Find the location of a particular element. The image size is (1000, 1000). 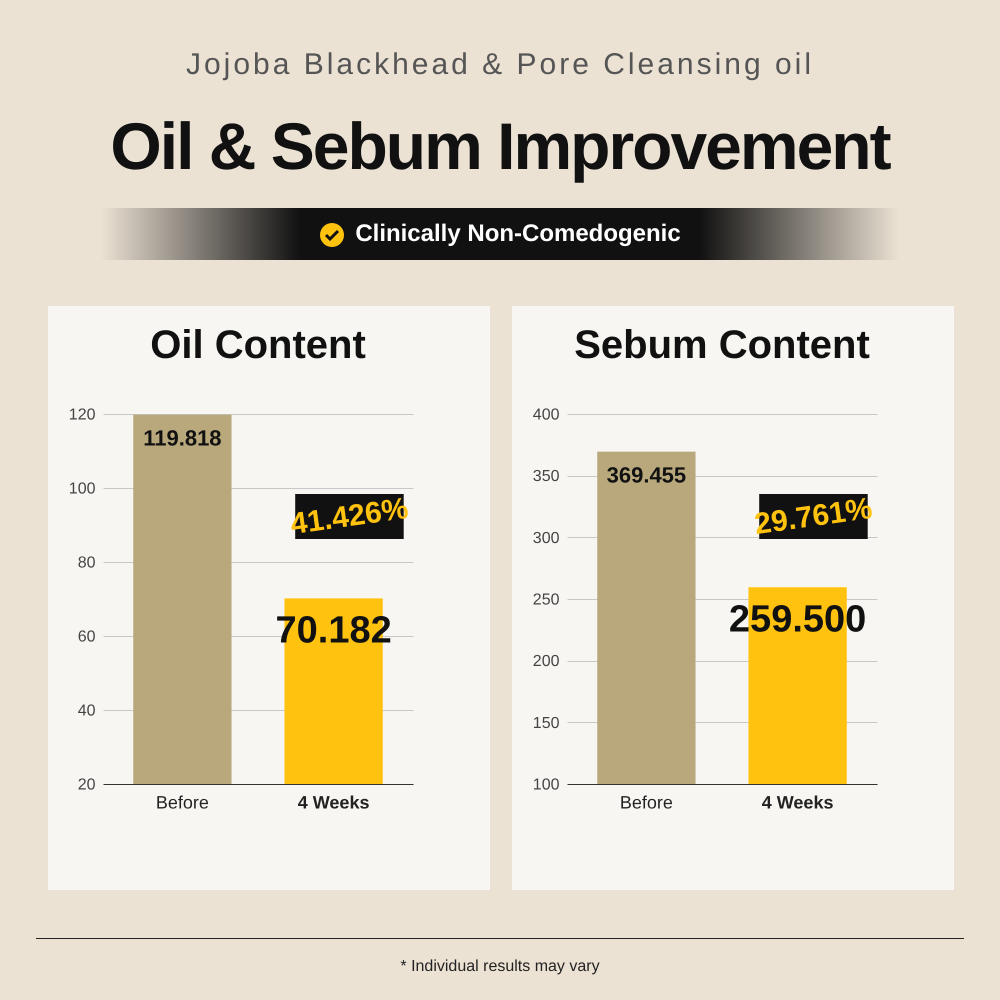

y-tick-label: 60 is located at coordinates (87, 637).